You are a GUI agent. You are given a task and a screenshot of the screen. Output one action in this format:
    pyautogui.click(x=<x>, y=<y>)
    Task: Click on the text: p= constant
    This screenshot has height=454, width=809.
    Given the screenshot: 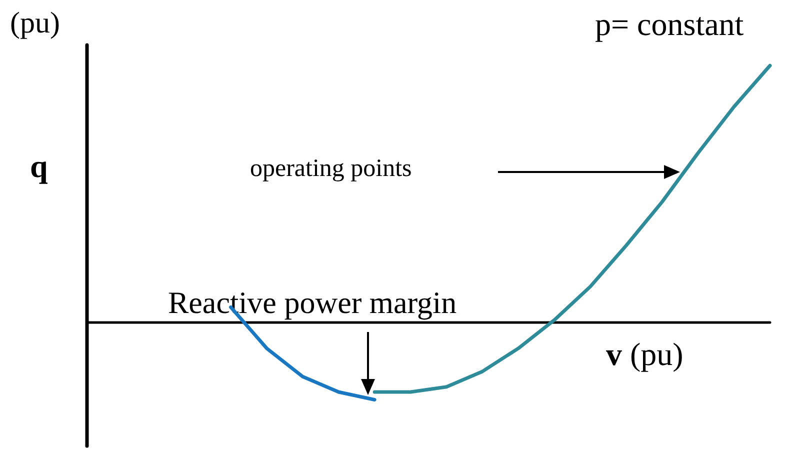 What is the action you would take?
    pyautogui.click(x=669, y=24)
    